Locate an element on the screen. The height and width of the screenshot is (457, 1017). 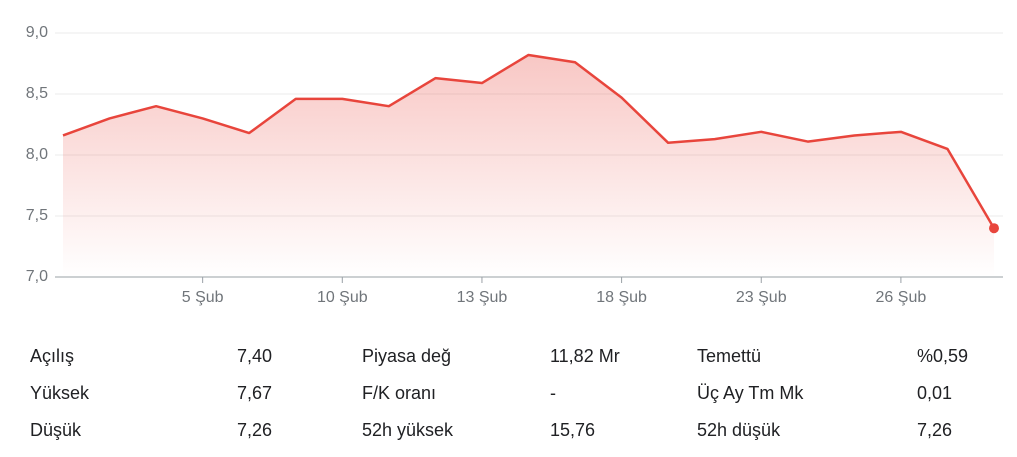
y-tick-label: 8,0 is located at coordinates (37, 154).